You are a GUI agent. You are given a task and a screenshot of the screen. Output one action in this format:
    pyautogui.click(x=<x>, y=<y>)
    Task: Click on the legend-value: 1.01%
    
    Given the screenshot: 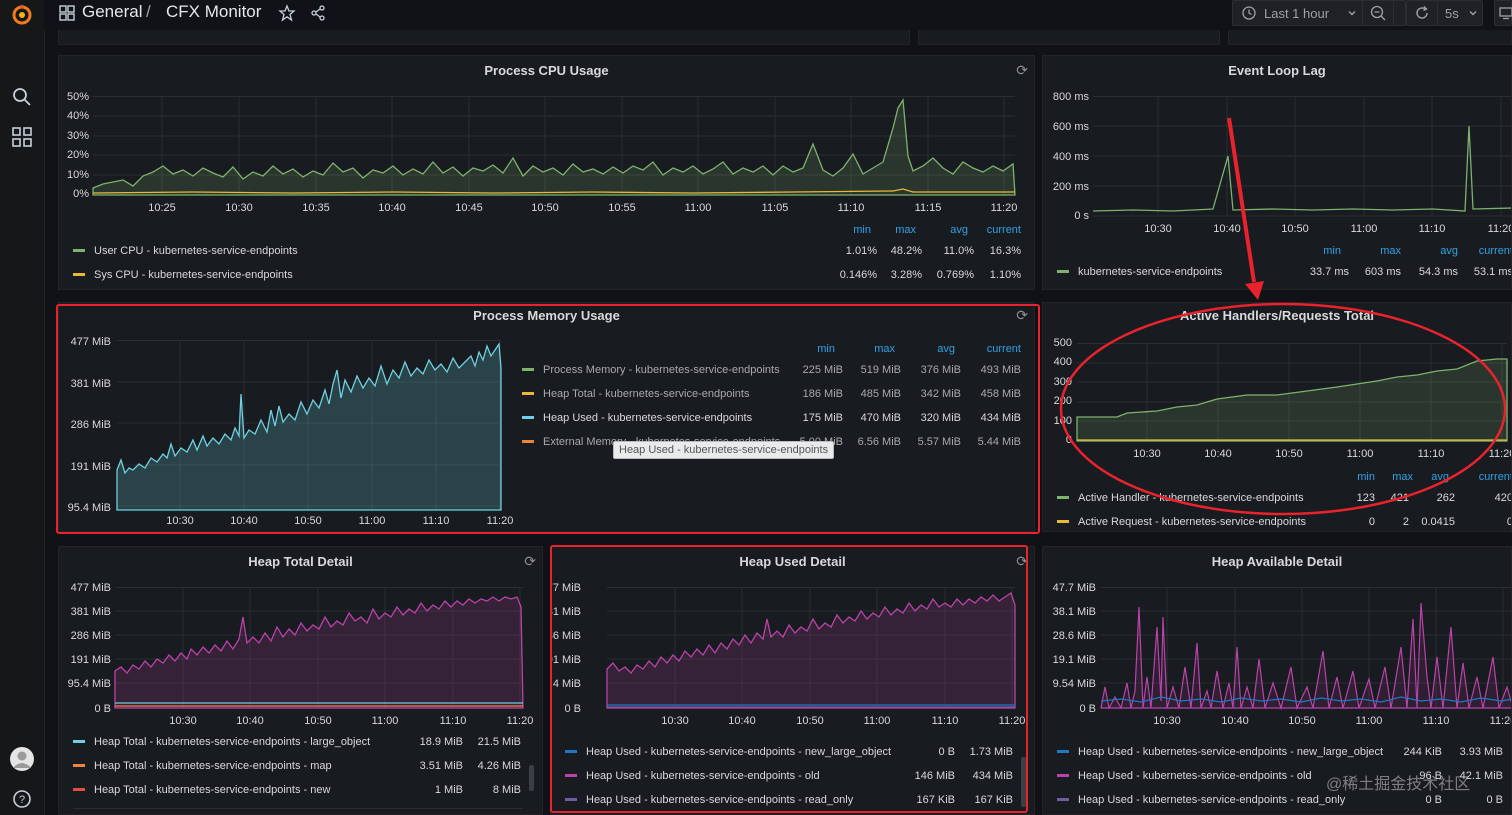 What is the action you would take?
    pyautogui.click(x=861, y=251)
    